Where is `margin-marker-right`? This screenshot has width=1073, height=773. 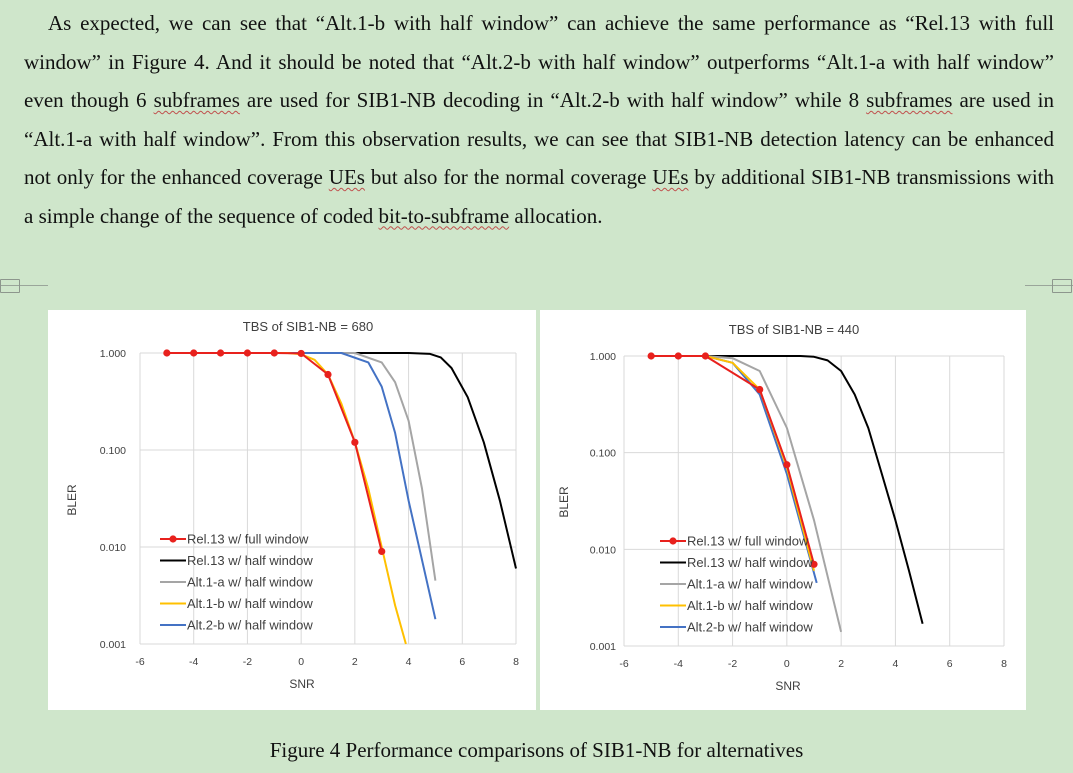
margin-marker-right is located at coordinates (1062, 286).